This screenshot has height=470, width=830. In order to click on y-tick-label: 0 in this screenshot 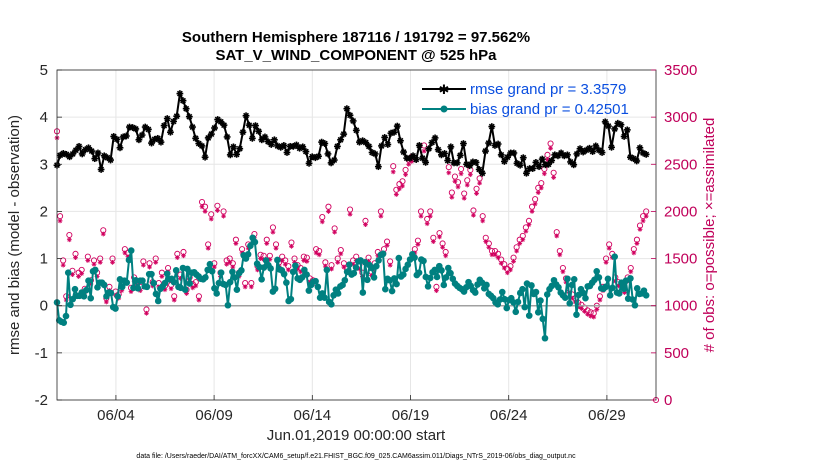, I will do `click(44, 306)`.